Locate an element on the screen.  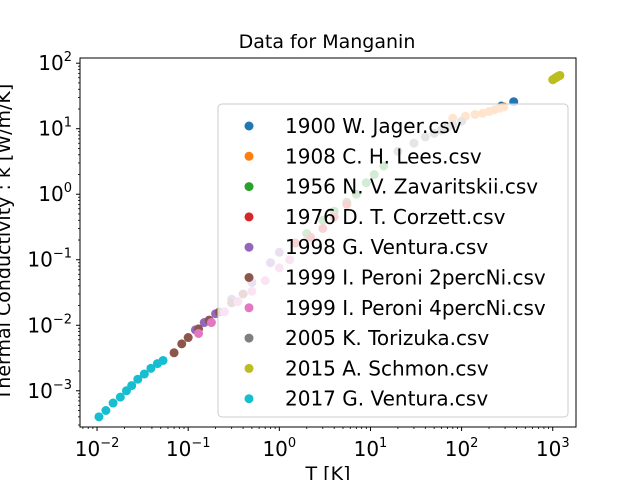
legend-label: 2017 G. Ventura.csv is located at coordinates (386, 399).